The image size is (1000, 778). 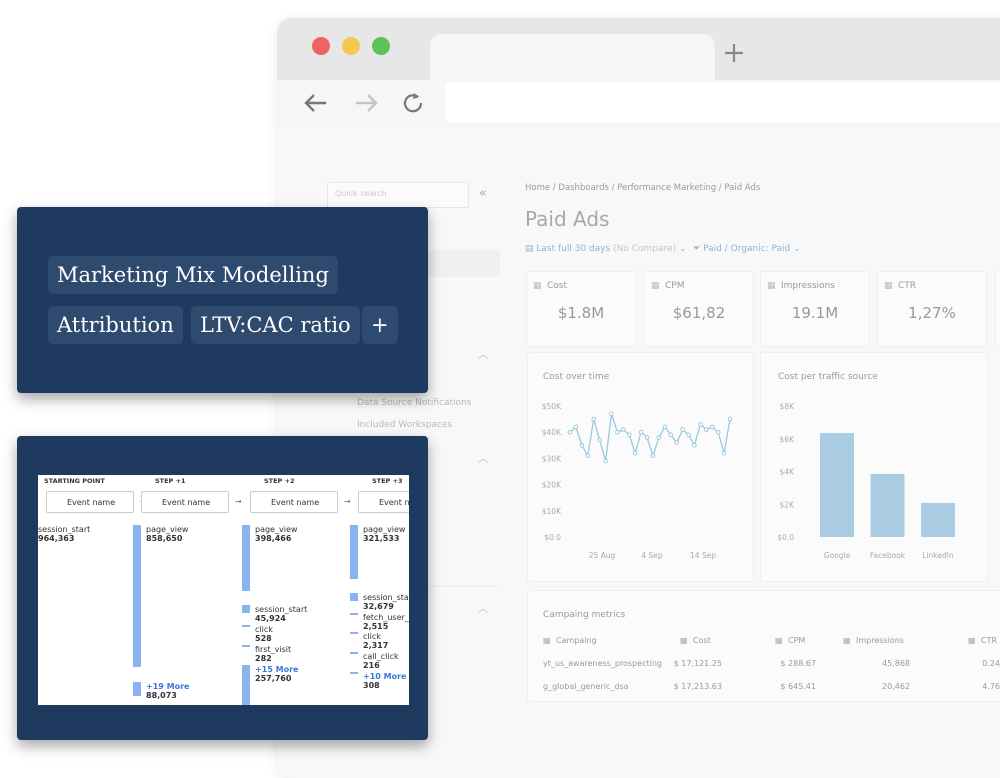 I want to click on node-label: +15 More, so click(x=277, y=669).